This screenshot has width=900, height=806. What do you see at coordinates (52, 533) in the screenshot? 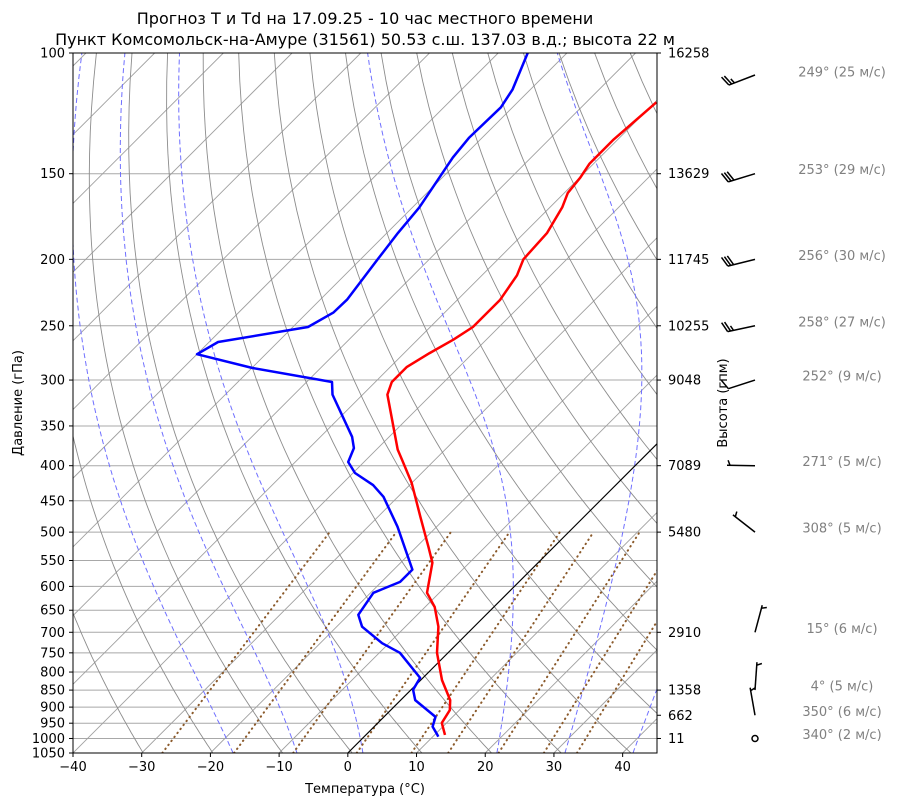
I see `y-tick-label: 500` at bounding box center [52, 533].